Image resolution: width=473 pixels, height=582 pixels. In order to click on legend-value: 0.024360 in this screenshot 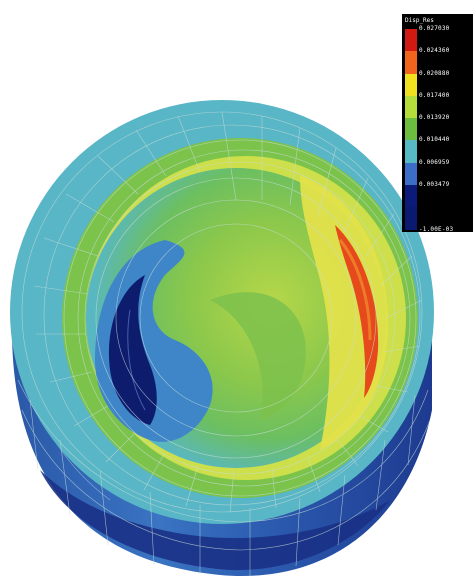, I will do `click(434, 51)`.